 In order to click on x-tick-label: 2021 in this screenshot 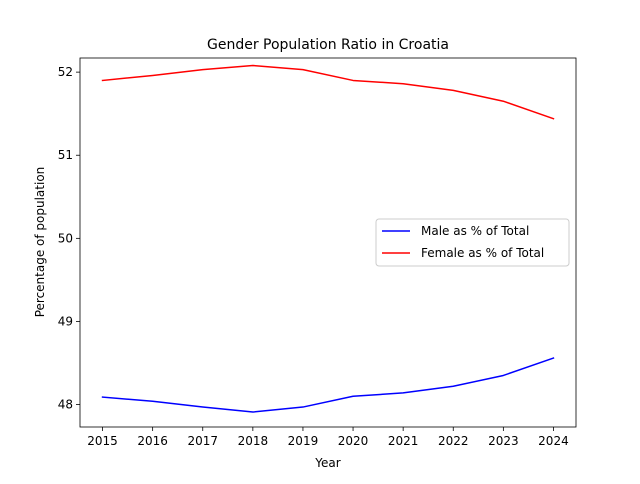, I will do `click(403, 441)`.